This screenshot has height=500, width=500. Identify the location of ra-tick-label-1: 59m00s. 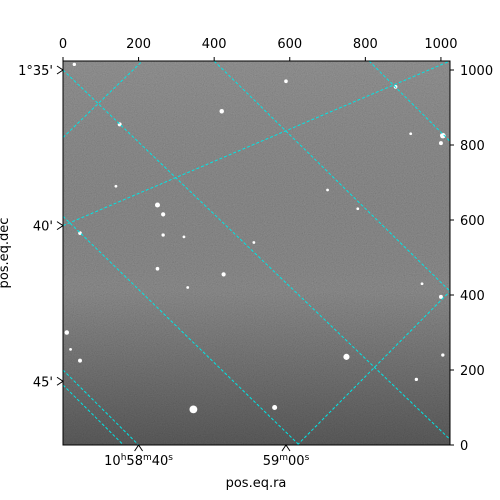
(286, 461).